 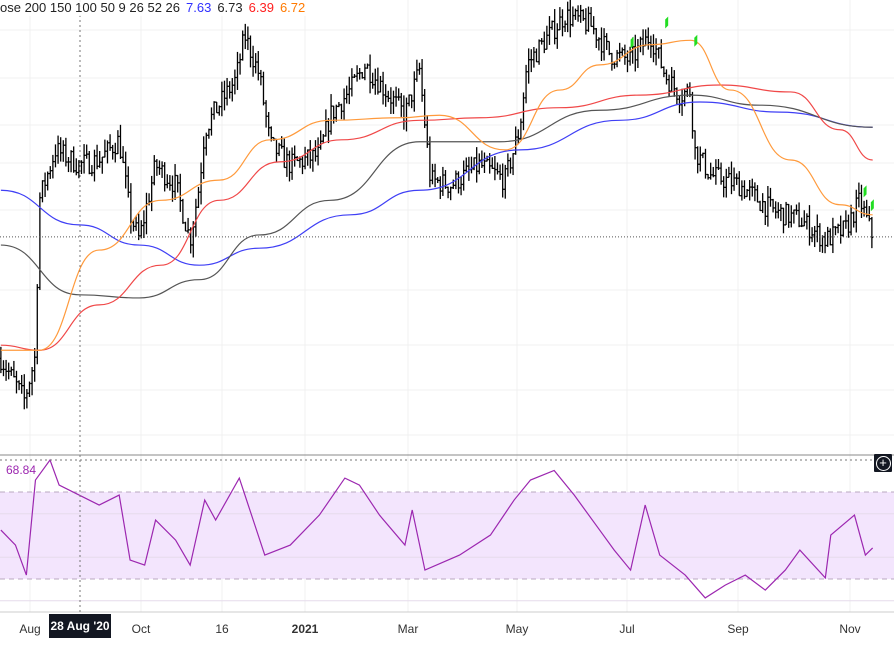 I want to click on x-tick-mar: Mar, so click(x=408, y=629).